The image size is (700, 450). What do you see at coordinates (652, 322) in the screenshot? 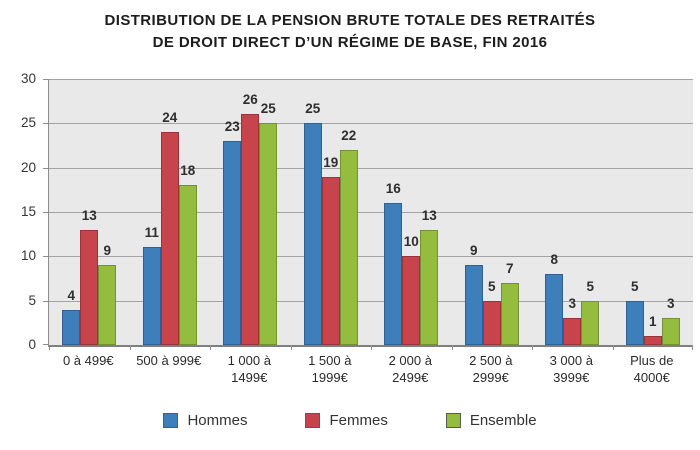
I see `bar-value-label-femmes-7: 1` at bounding box center [652, 322].